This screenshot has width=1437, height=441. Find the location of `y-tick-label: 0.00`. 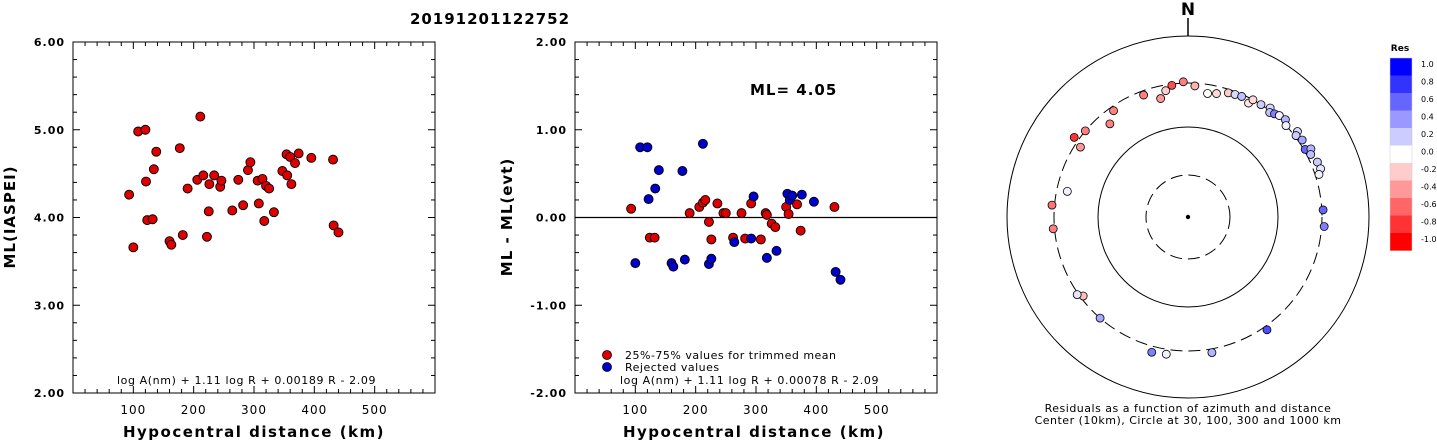

y-tick-label: 0.00 is located at coordinates (551, 218).